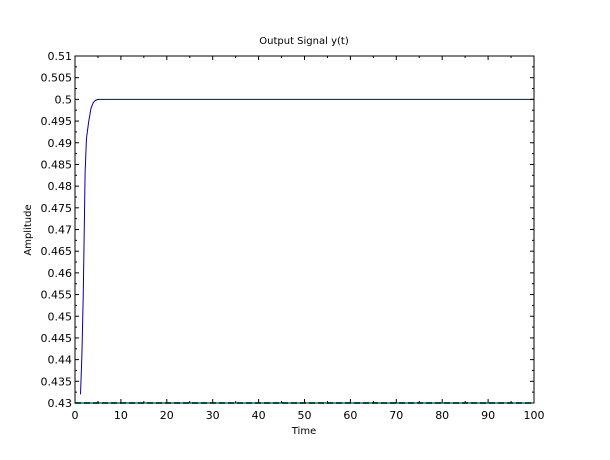  I want to click on x-tick-label: 0, so click(75, 415).